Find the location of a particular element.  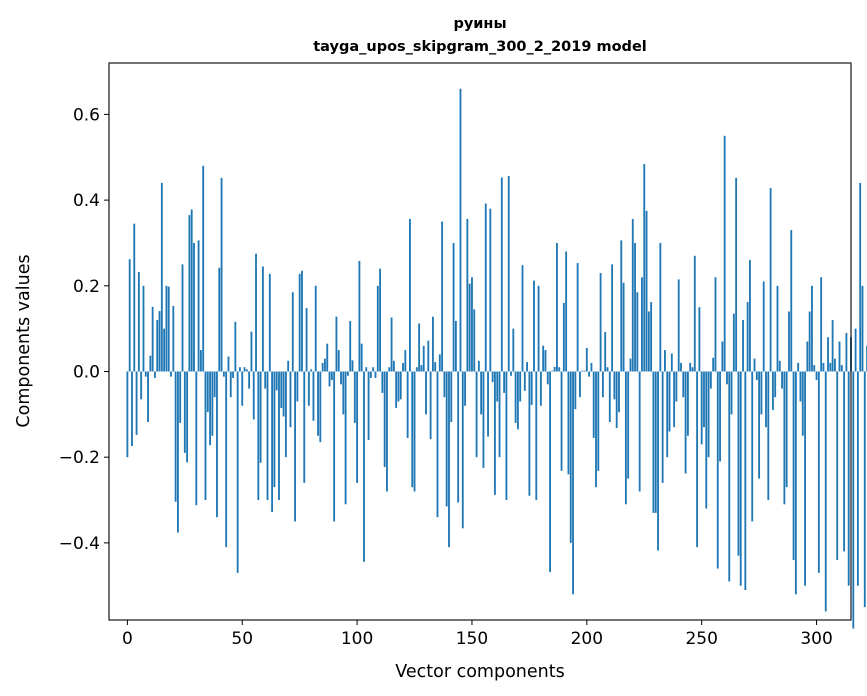

y-axis-label: Components values is located at coordinates (24, 340).